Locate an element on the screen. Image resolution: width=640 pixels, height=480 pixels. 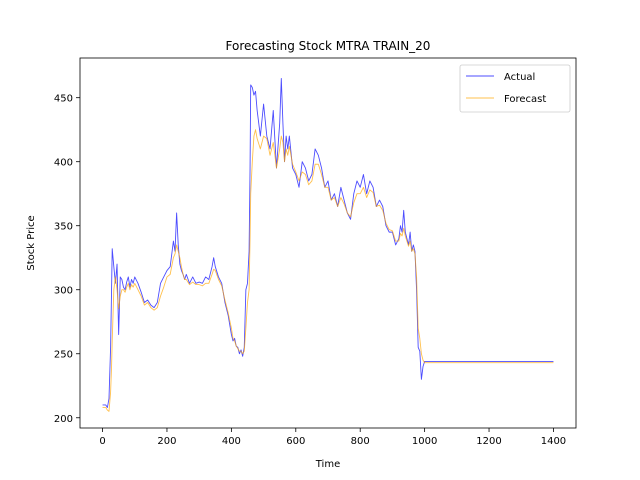
y-tick-label: 450 is located at coordinates (63, 99).